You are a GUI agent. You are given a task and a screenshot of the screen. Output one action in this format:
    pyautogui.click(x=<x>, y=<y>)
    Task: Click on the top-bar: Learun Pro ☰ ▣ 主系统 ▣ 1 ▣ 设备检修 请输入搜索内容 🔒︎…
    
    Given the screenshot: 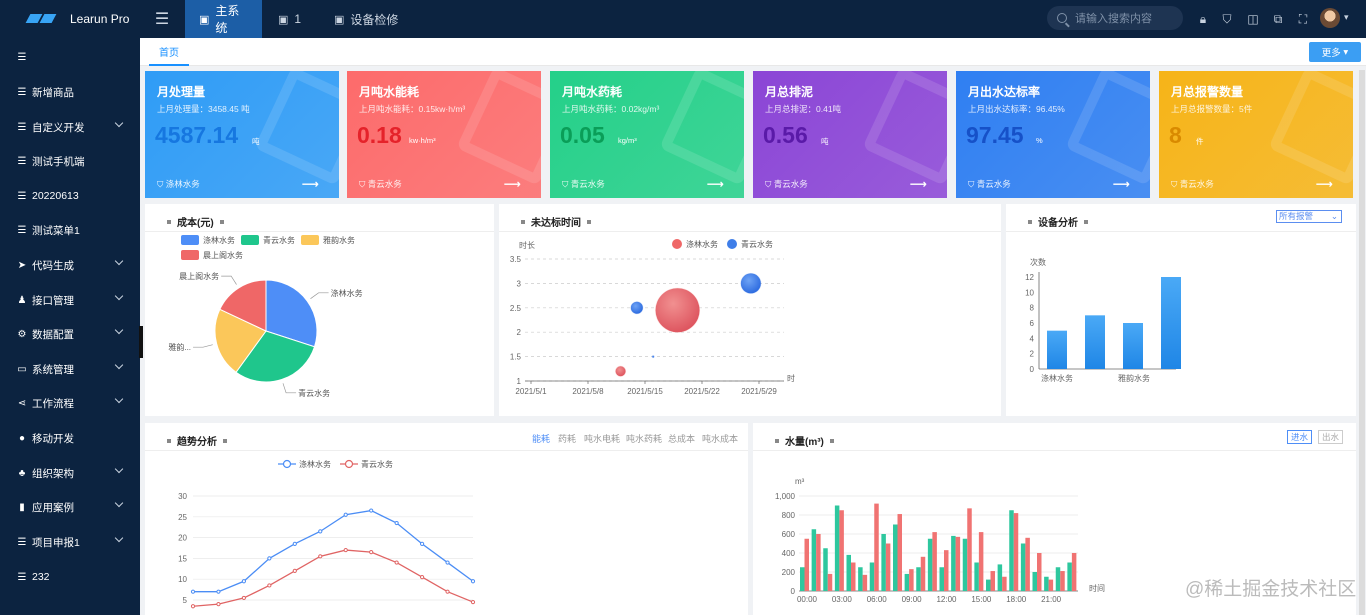 What is the action you would take?
    pyautogui.click(x=683, y=19)
    